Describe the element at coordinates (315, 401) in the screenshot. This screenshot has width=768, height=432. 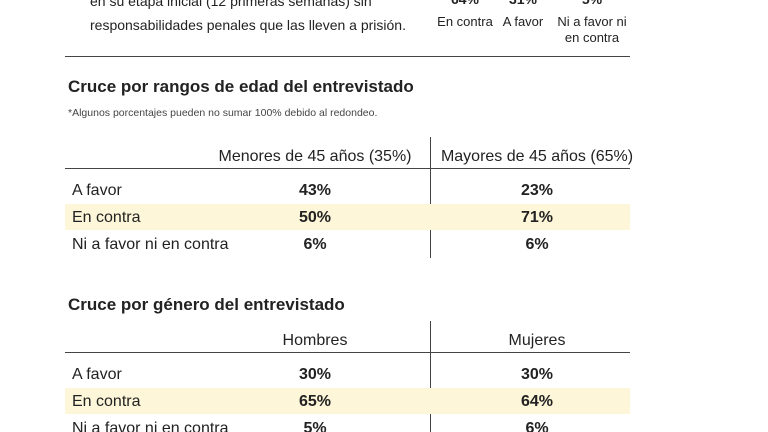
I see `cell-value: 65%` at that location.